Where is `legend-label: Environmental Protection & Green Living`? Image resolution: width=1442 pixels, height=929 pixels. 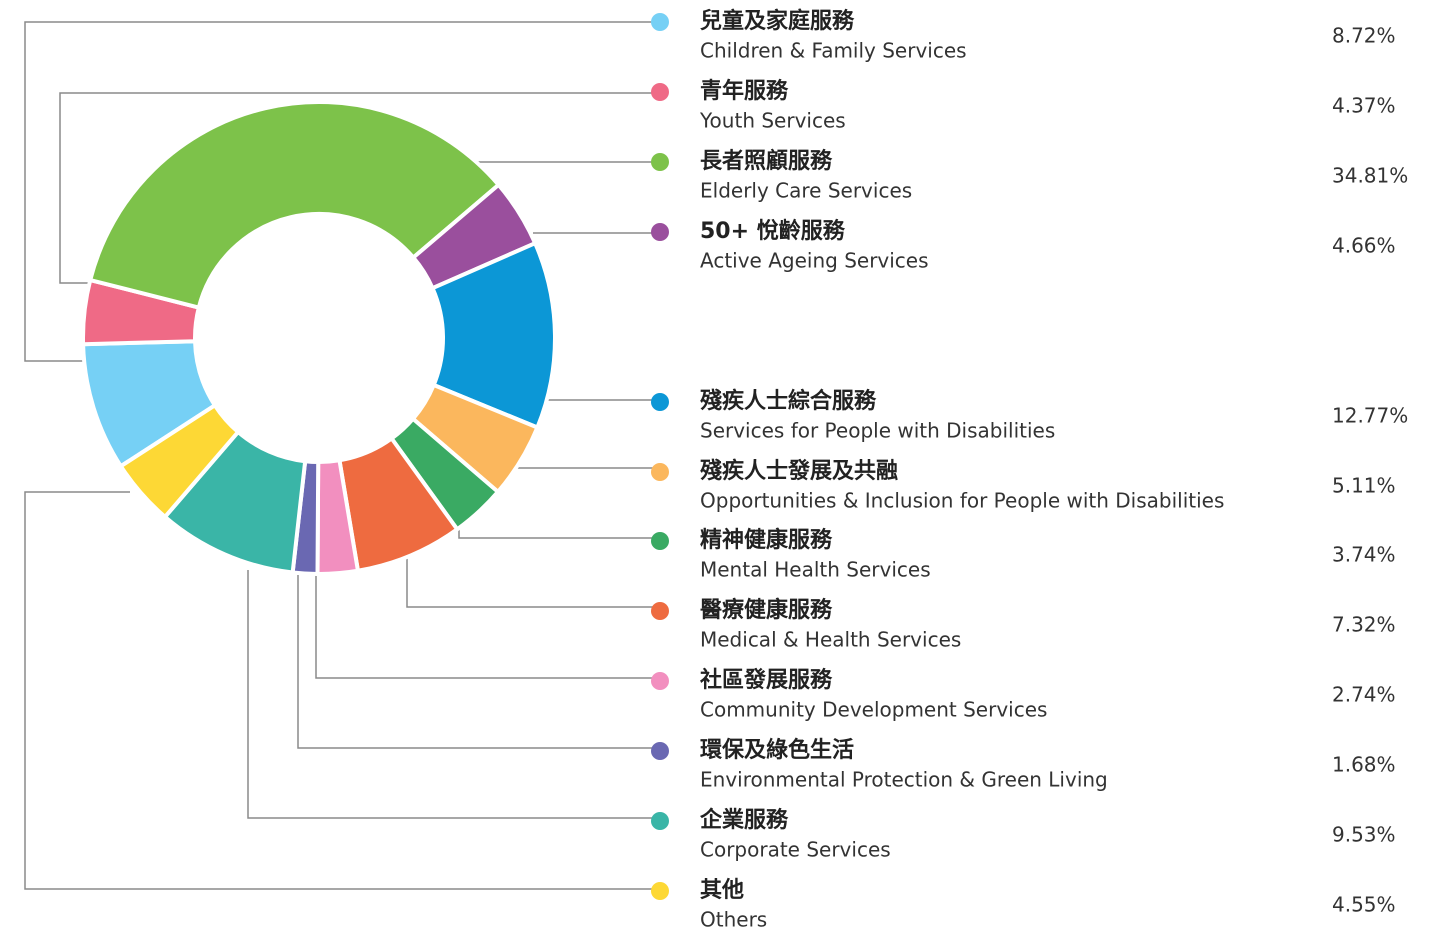
legend-label: Environmental Protection & Green Living is located at coordinates (904, 780).